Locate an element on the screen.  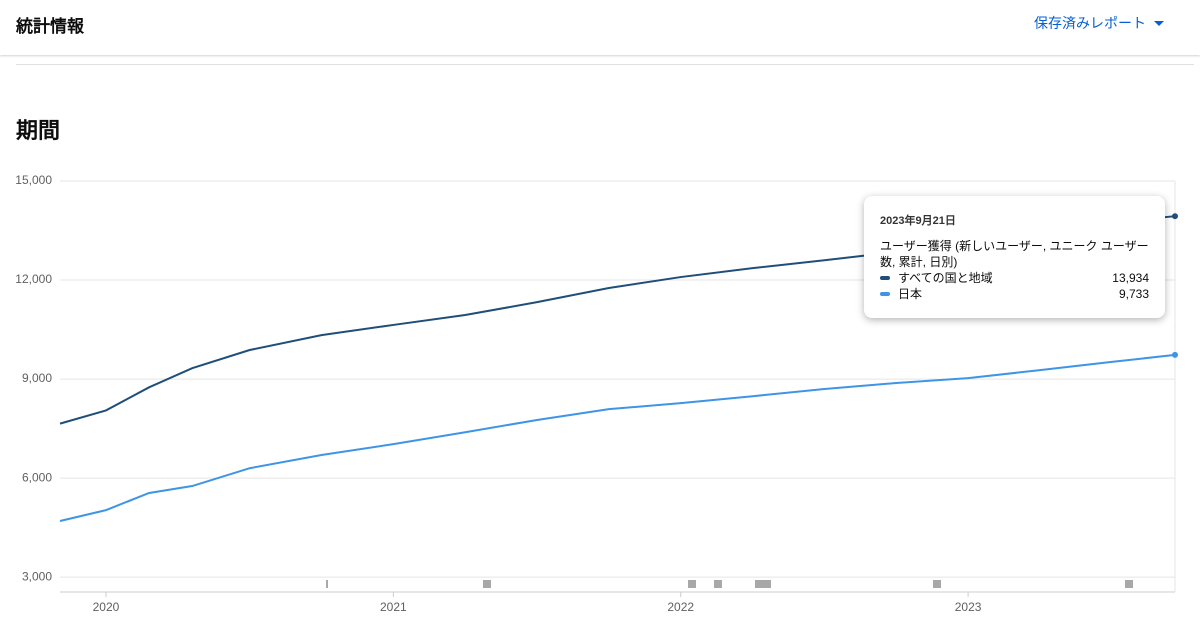
y-tick-label: 6,000 is located at coordinates (37, 477).